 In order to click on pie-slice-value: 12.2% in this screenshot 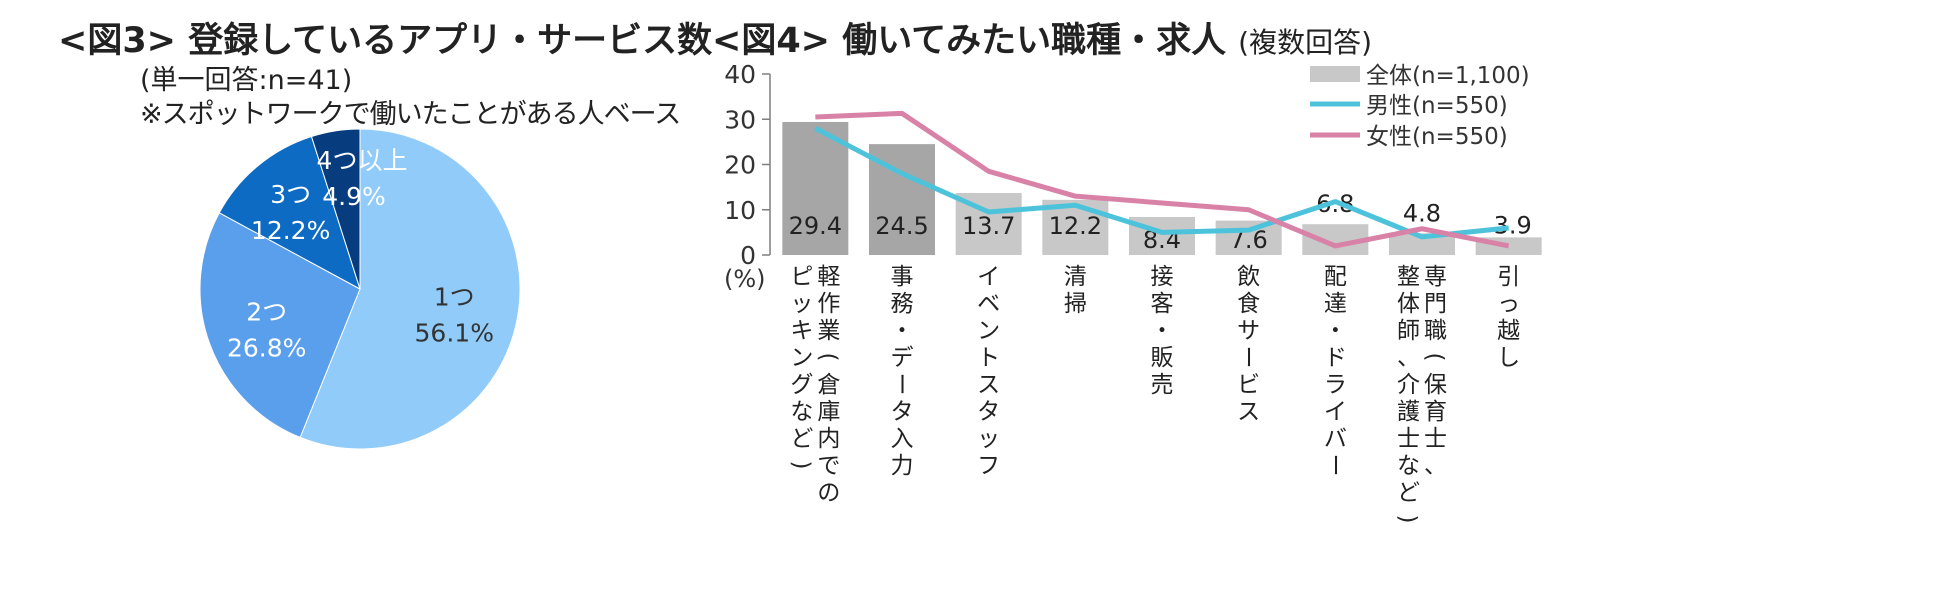, I will do `click(290, 230)`.